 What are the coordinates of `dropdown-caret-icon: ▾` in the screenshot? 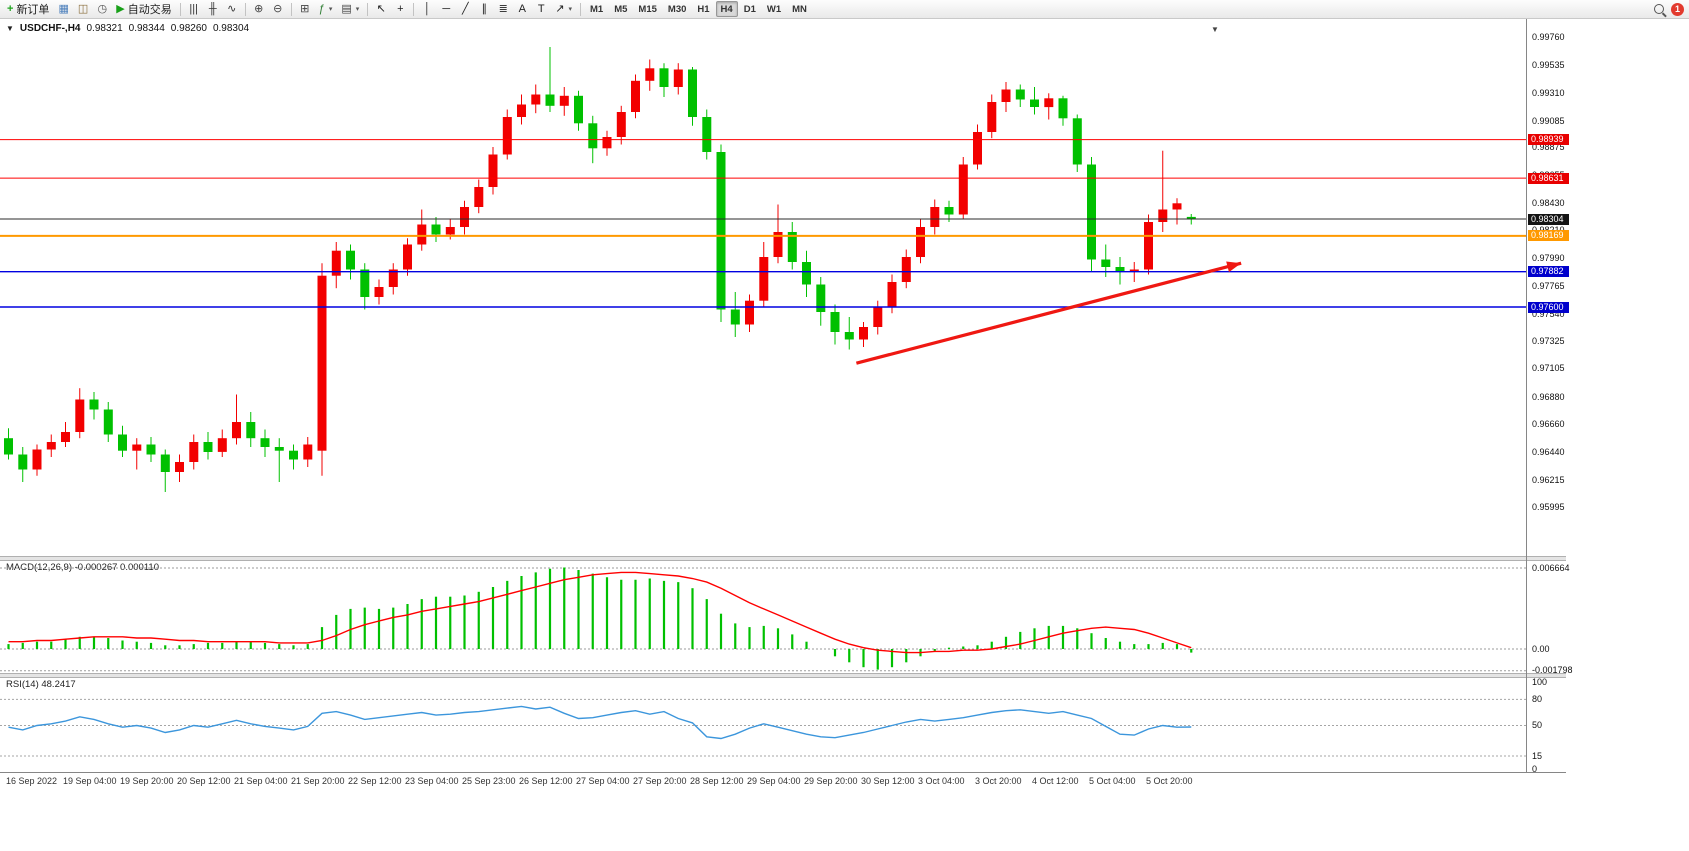 It's located at (330, 9).